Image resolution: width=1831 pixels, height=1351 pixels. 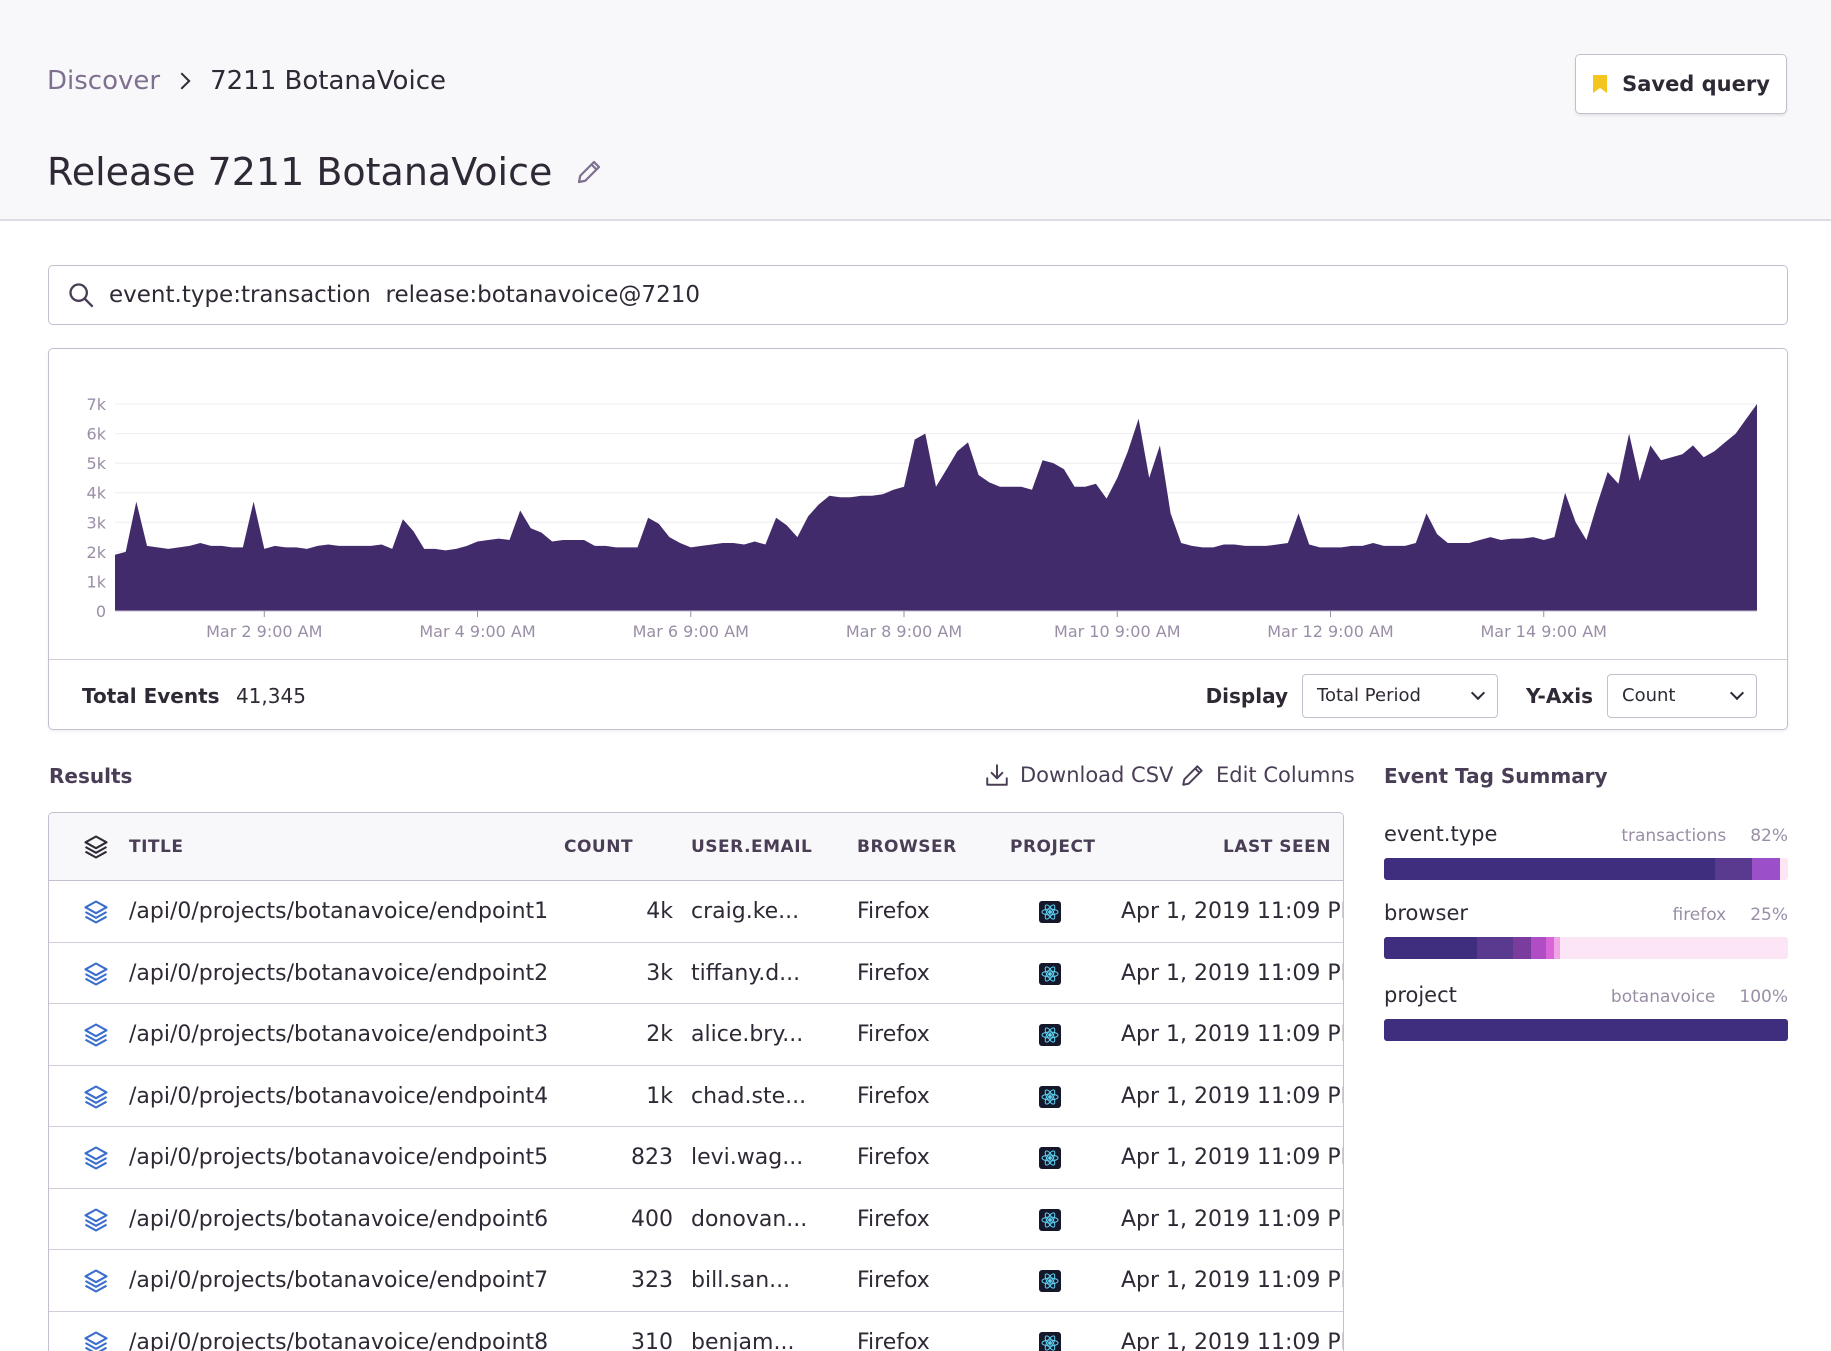 What do you see at coordinates (97, 434) in the screenshot?
I see `y-tick-label: 6k` at bounding box center [97, 434].